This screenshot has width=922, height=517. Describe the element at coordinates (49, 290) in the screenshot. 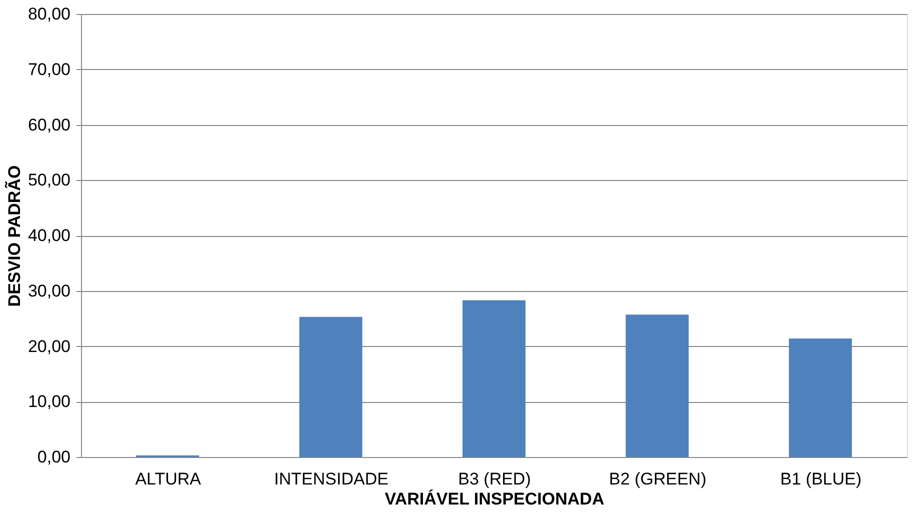

I see `y-tick-label: 30,00` at that location.